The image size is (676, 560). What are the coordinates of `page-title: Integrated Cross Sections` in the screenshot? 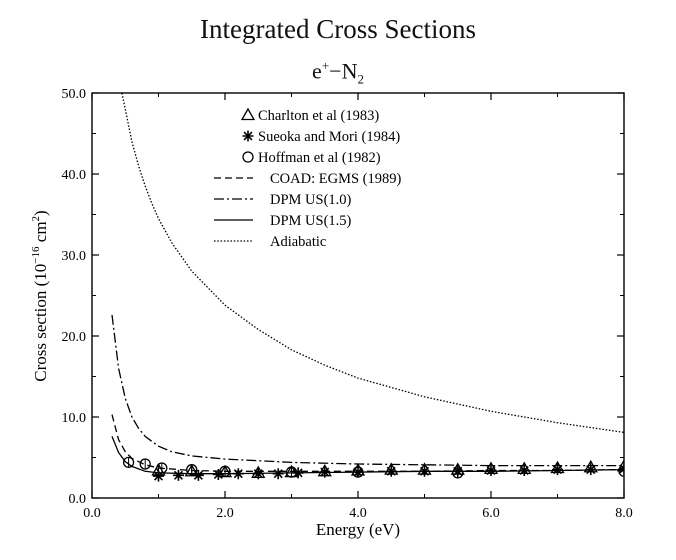 It's located at (338, 29).